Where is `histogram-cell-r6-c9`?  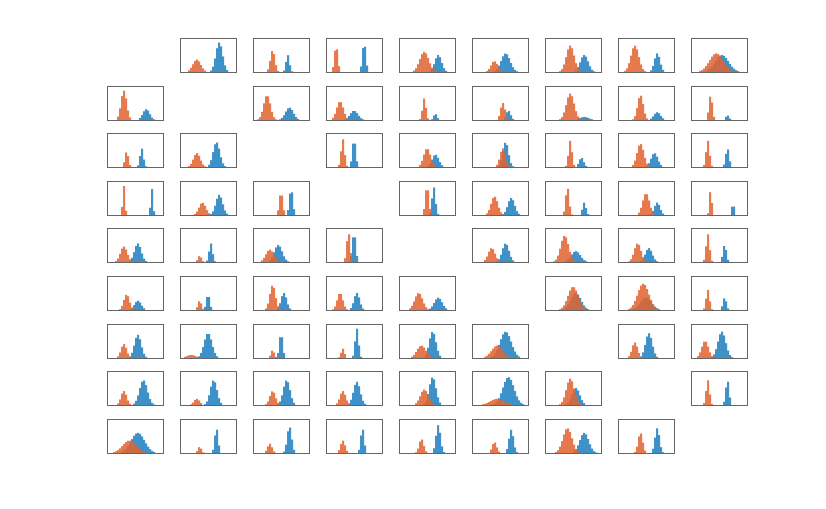
histogram-cell-r6-c9 is located at coordinates (719, 293).